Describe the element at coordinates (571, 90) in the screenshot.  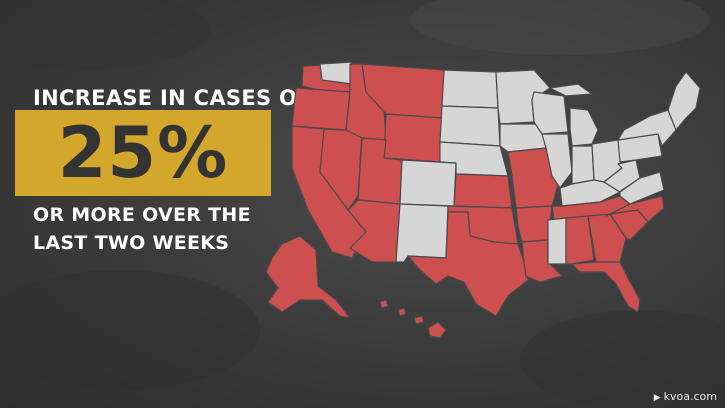
I see `state-michigan-upper` at that location.